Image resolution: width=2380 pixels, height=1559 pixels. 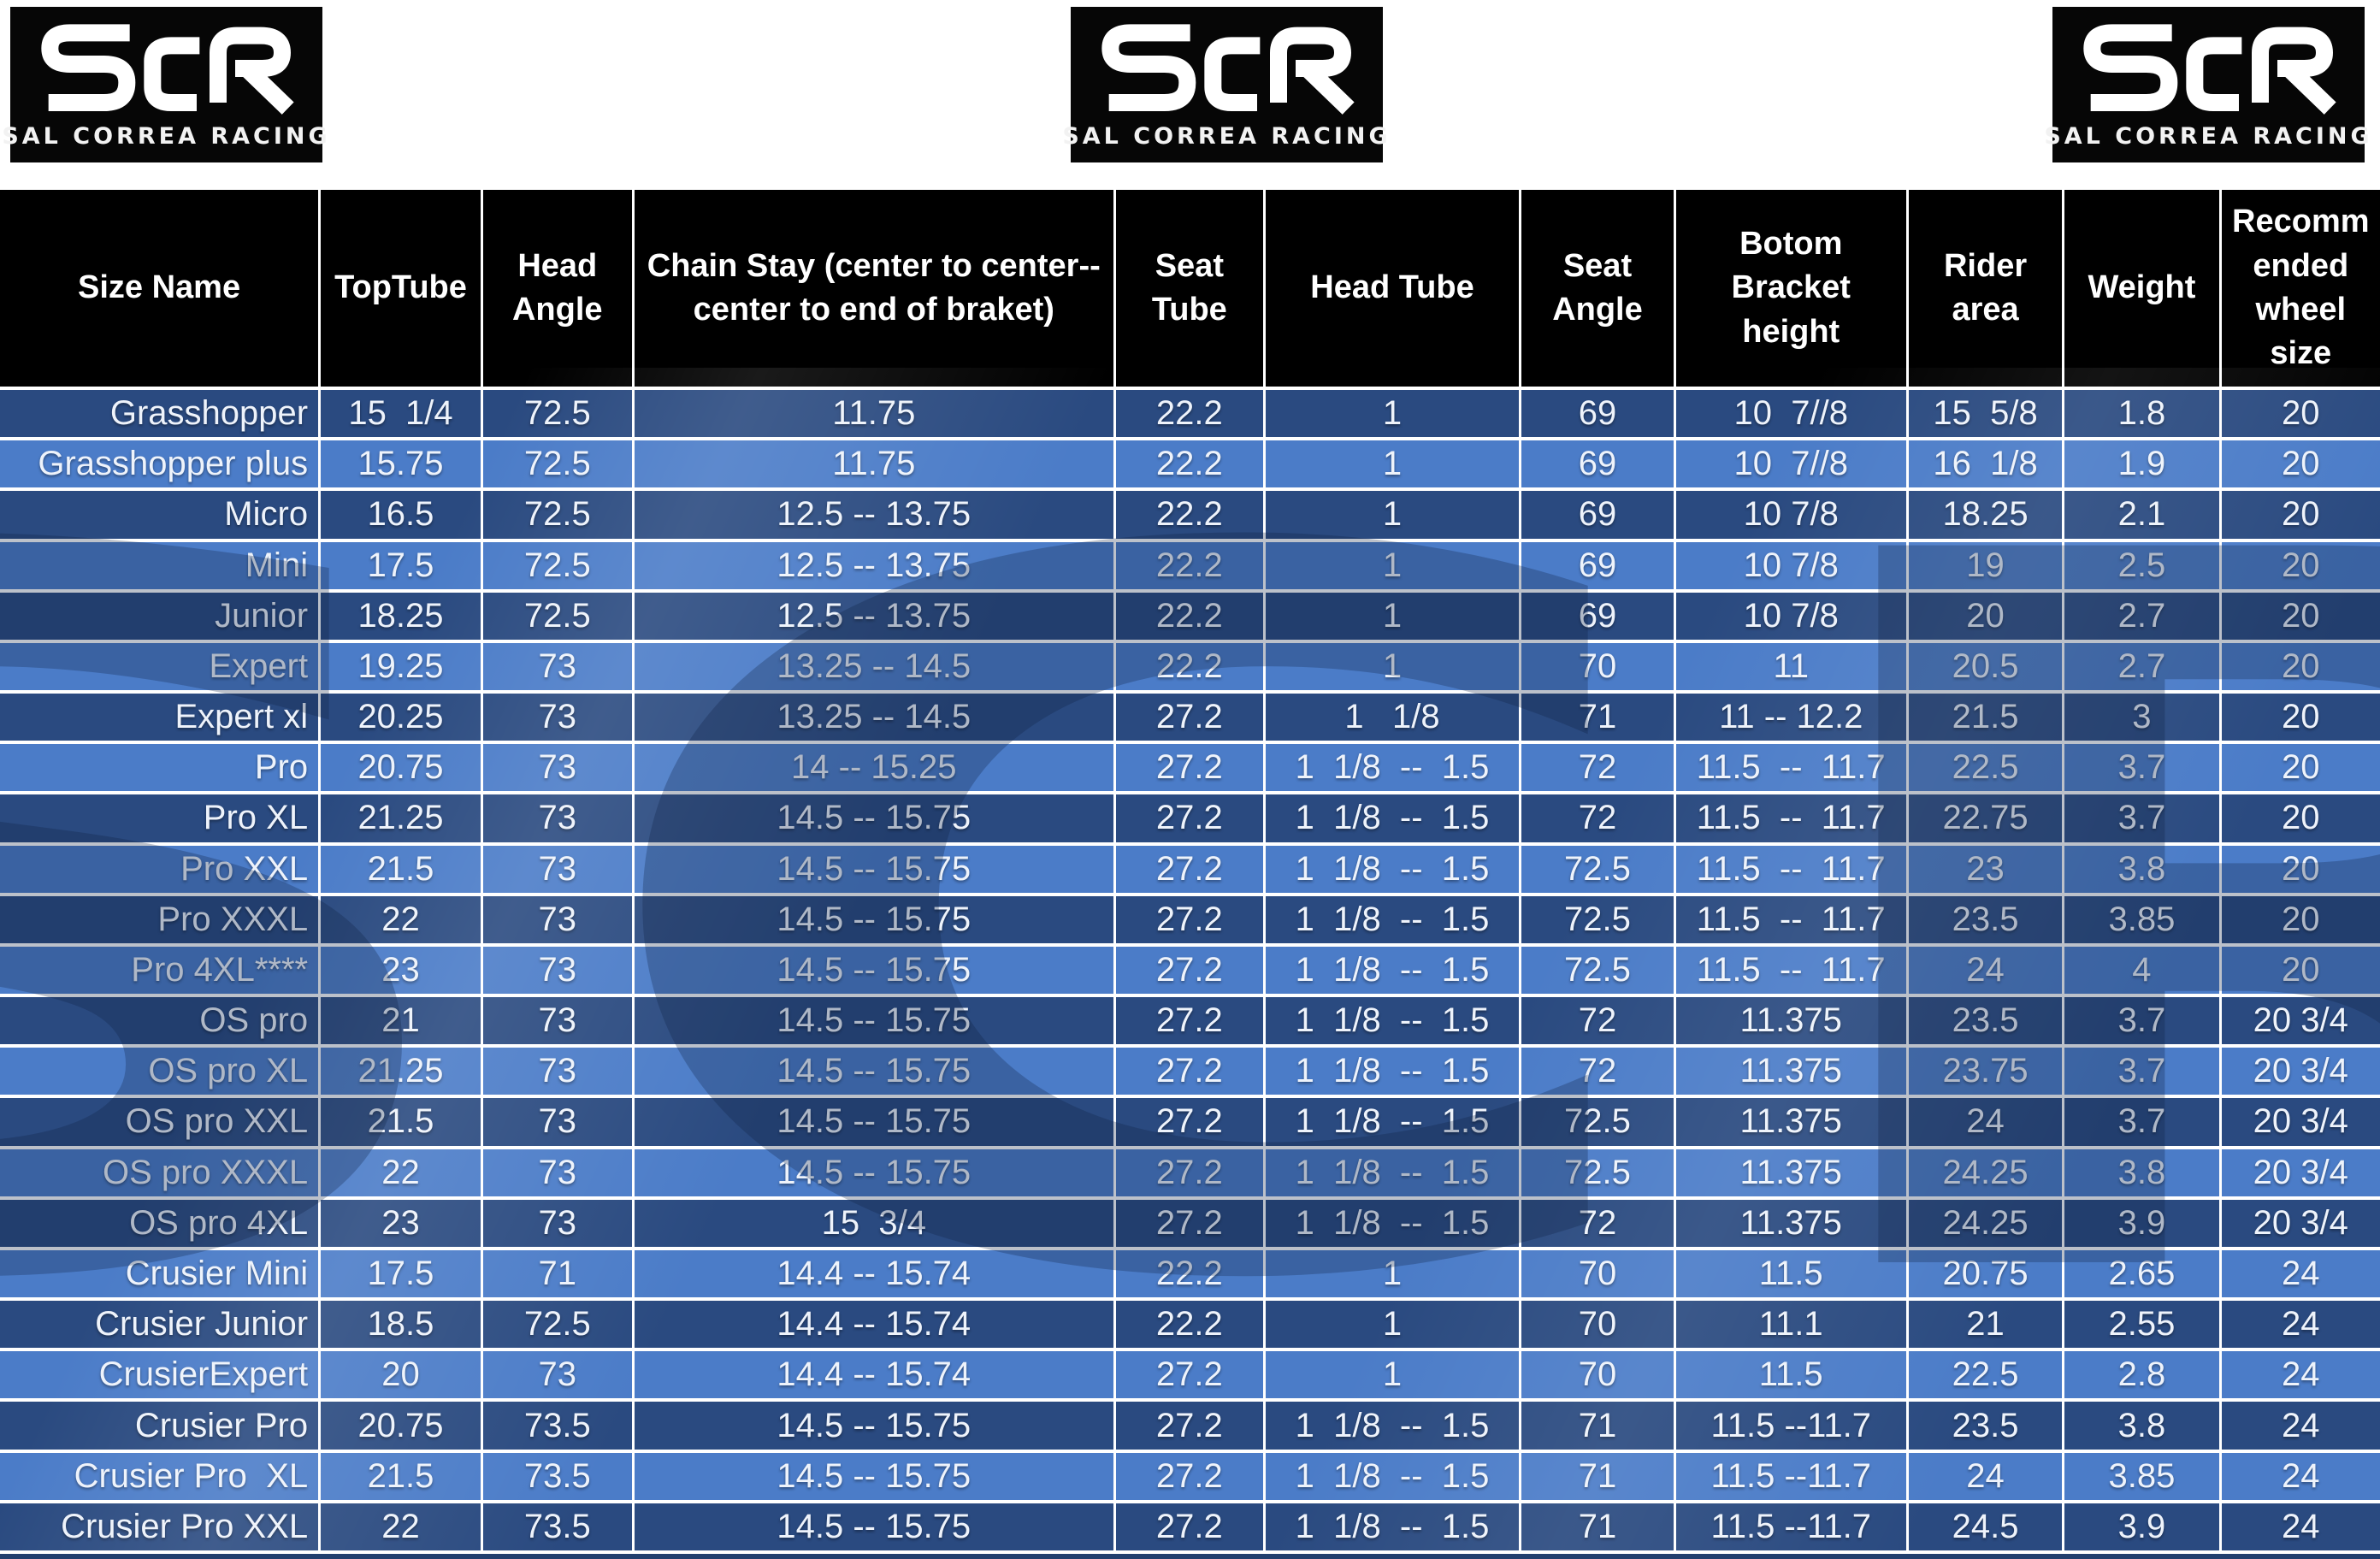 What do you see at coordinates (2142, 464) in the screenshot?
I see `cell: 1.9` at bounding box center [2142, 464].